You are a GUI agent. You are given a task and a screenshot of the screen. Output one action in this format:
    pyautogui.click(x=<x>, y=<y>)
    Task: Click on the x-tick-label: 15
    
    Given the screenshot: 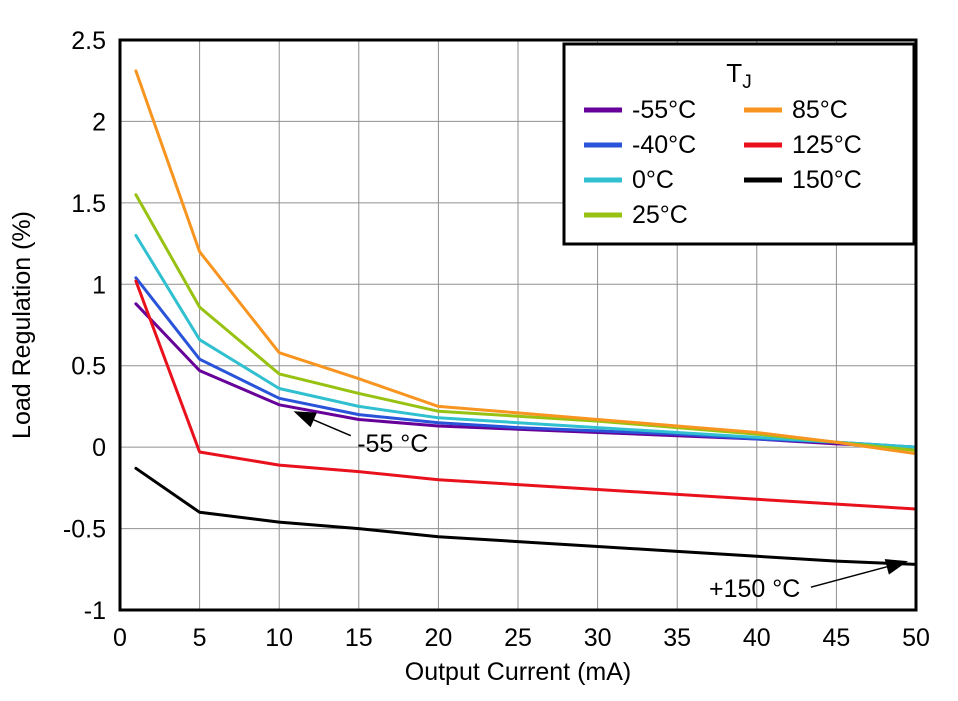 What is the action you would take?
    pyautogui.click(x=359, y=638)
    